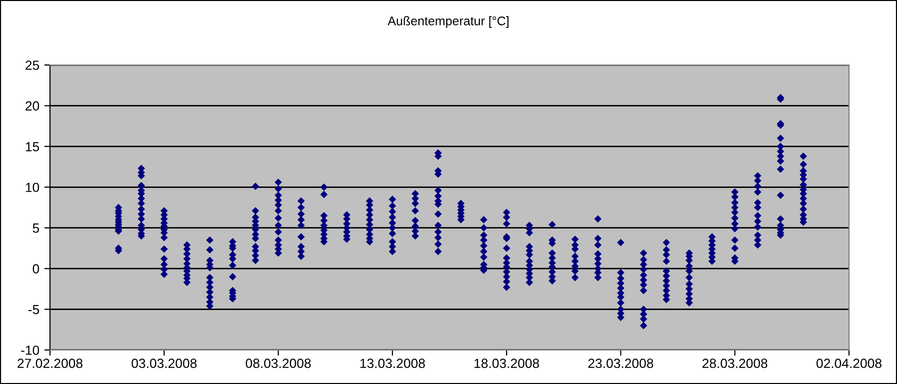 The width and height of the screenshot is (897, 384). I want to click on y-tick-label: 10, so click(33, 187).